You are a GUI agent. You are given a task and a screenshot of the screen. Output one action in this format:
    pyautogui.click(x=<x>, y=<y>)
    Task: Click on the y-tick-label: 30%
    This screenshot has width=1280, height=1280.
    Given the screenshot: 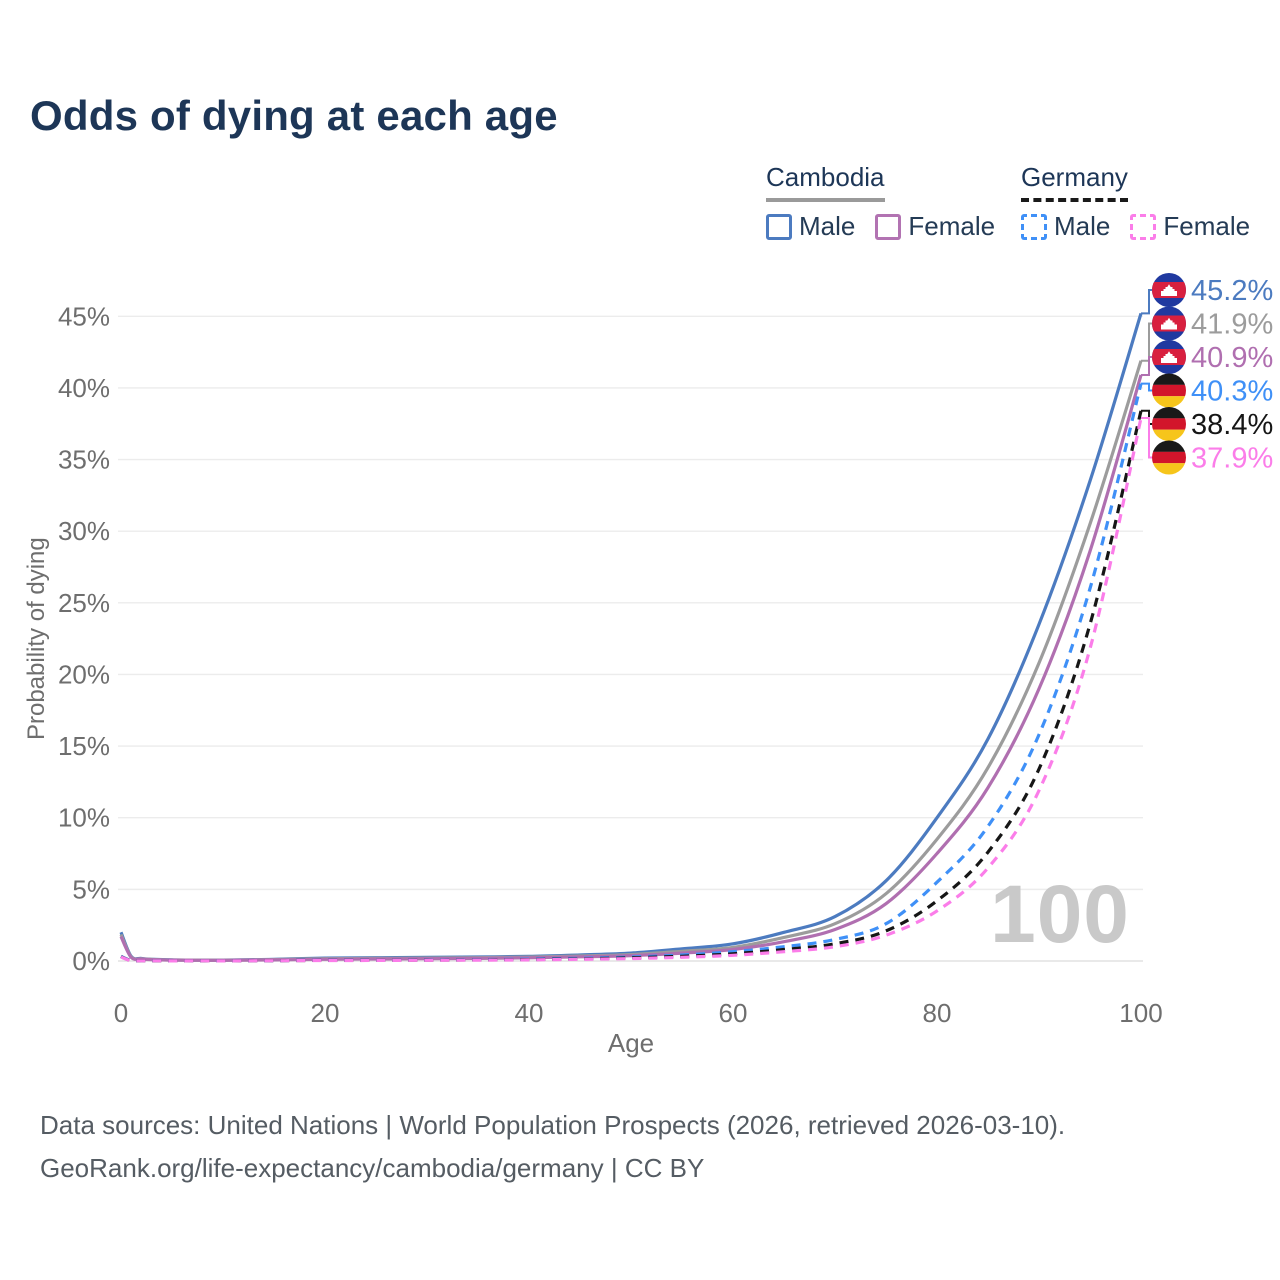 What is the action you would take?
    pyautogui.click(x=84, y=531)
    